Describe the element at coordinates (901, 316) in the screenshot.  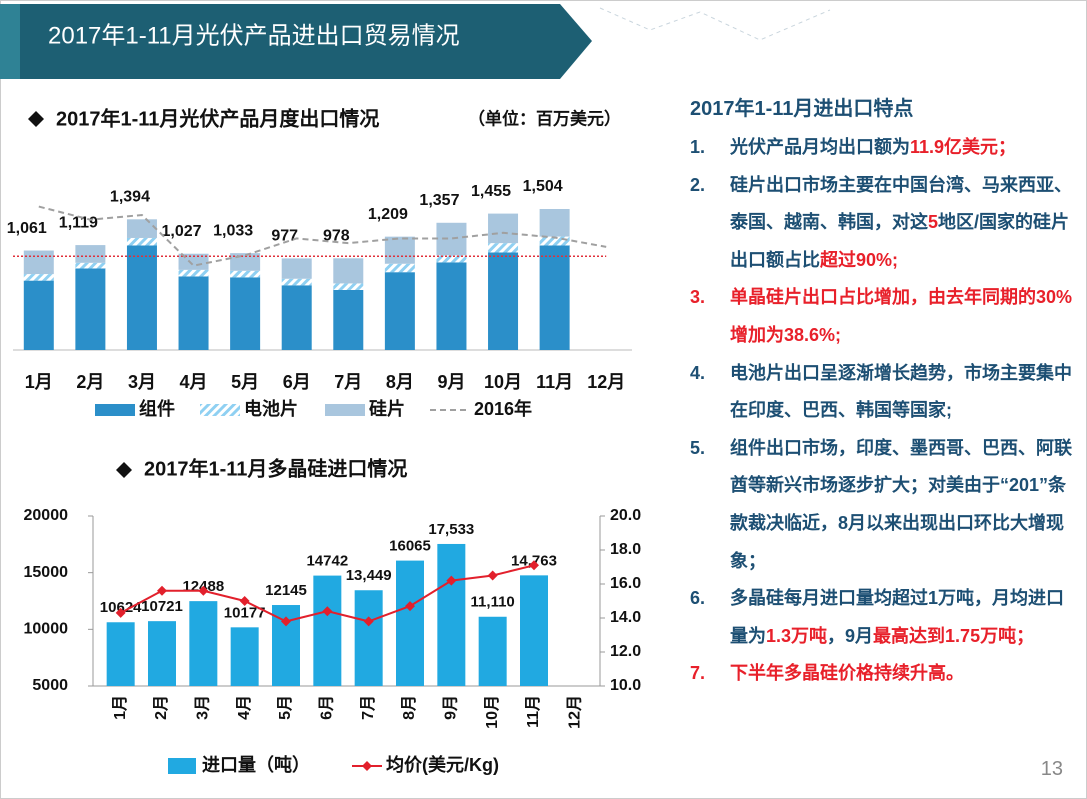
I see `note-run: 单晶硅片出口占比增加，由去年同期的30%增加为38.6%;` at that location.